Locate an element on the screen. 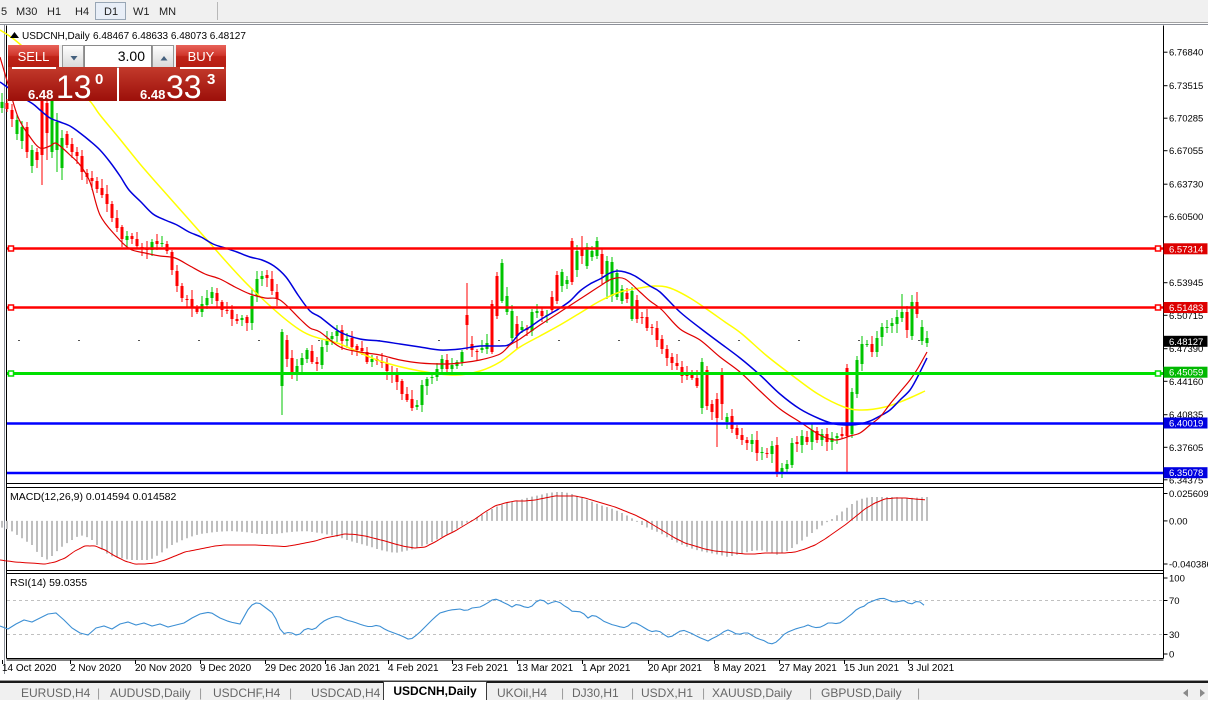 Image resolution: width=1208 pixels, height=712 pixels. svg-text: 15 Jun 2021 is located at coordinates (871, 668).